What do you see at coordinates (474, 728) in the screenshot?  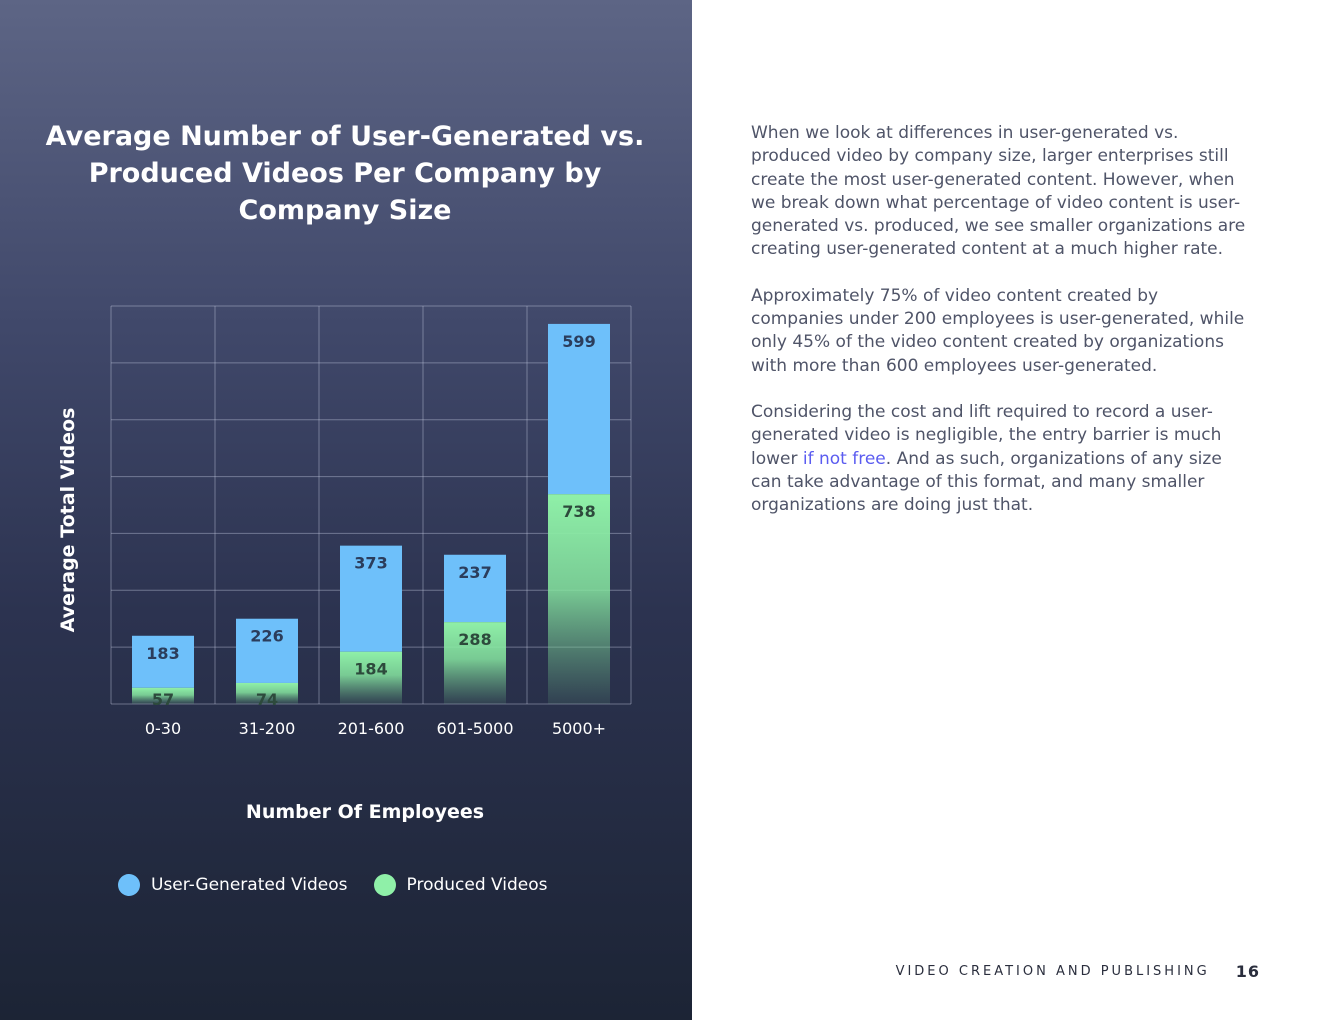 I see `x-tick-label: 601-5000` at bounding box center [474, 728].